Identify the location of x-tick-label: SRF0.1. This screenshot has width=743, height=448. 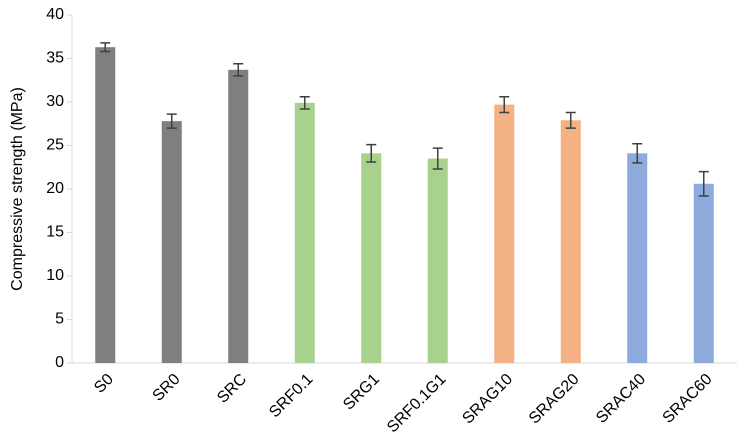
(291, 396).